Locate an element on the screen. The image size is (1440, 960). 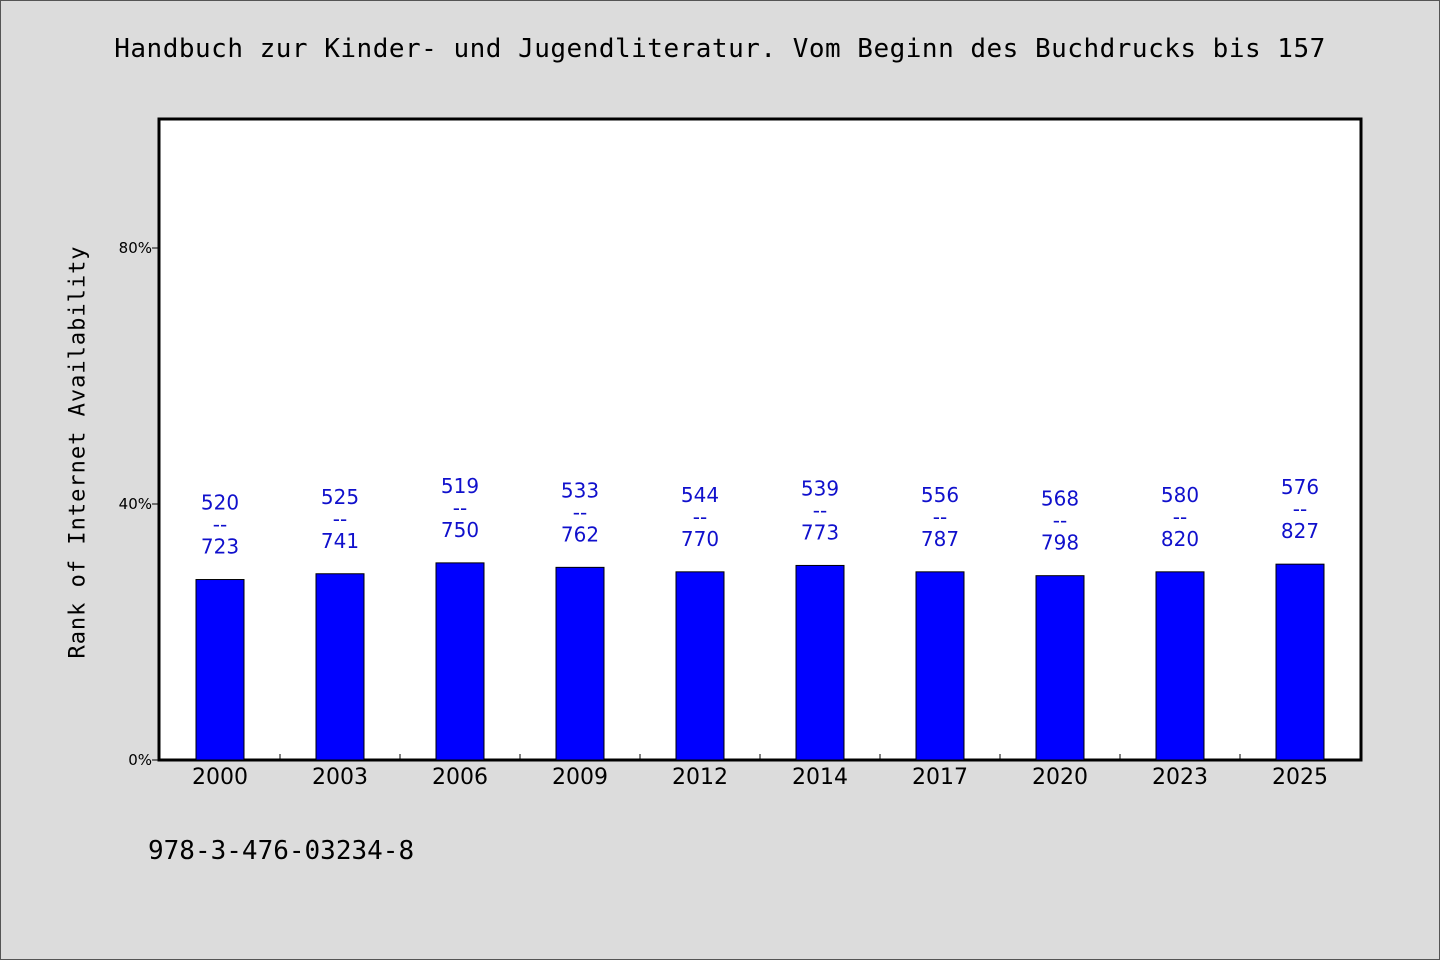
bar-data-label: 741 is located at coordinates (340, 541).